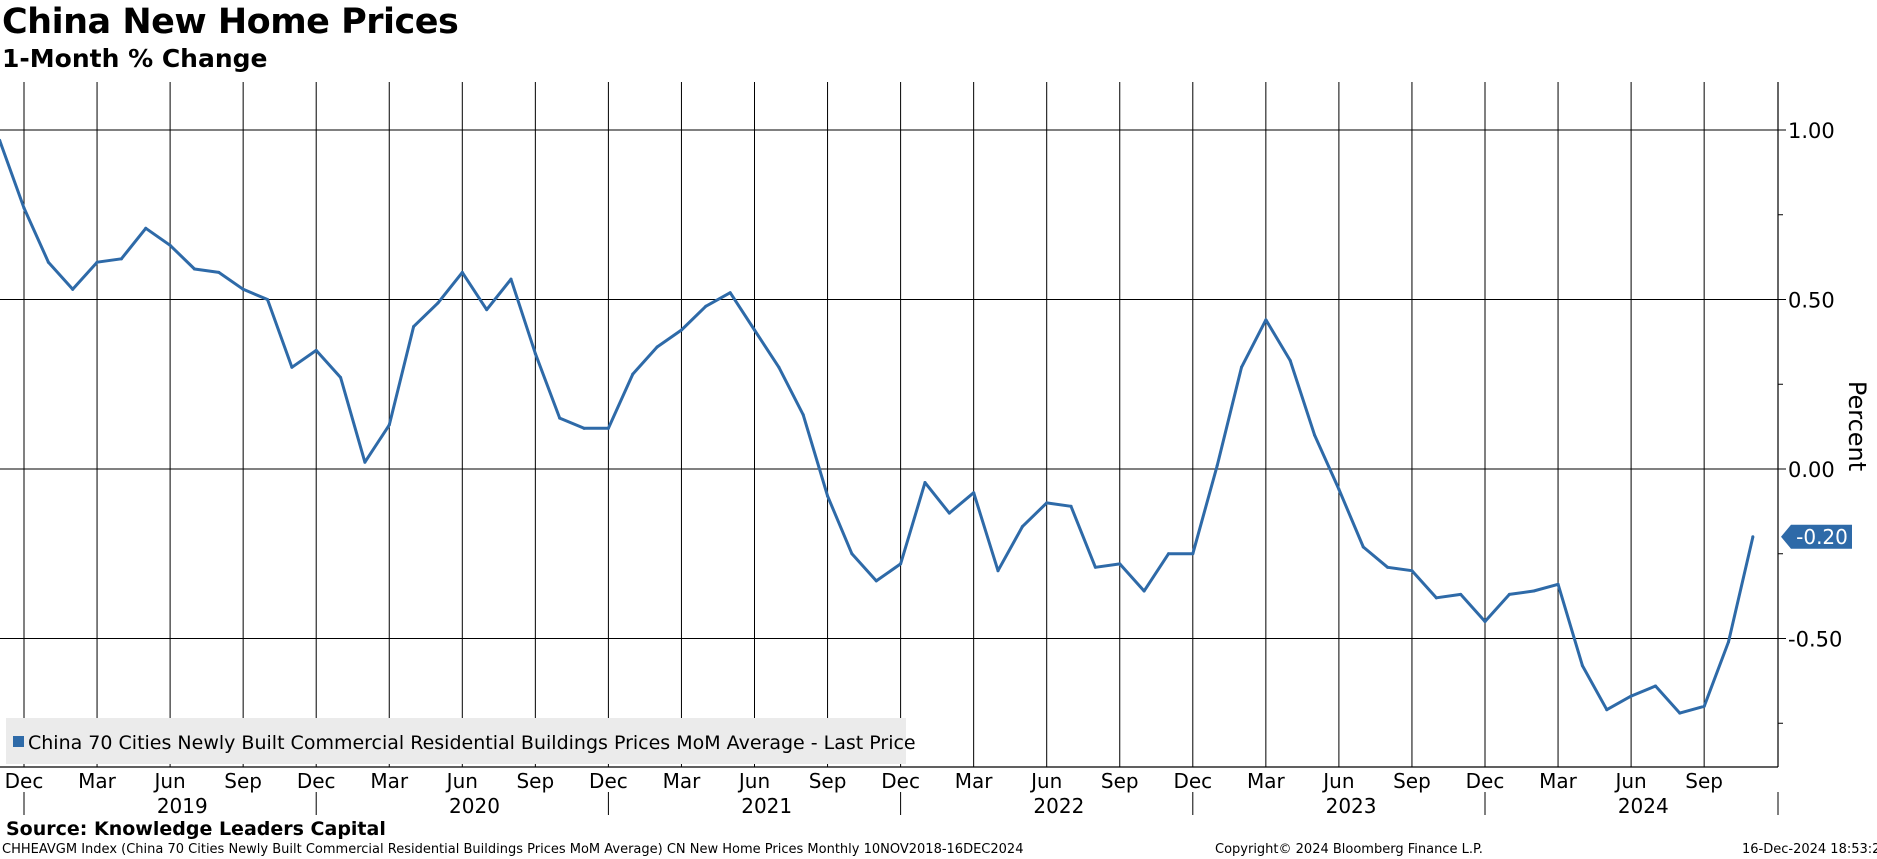 The image size is (1877, 859). Describe the element at coordinates (1809, 849) in the screenshot. I see `timestamp: 16-Dec-2024 18:53:29` at that location.